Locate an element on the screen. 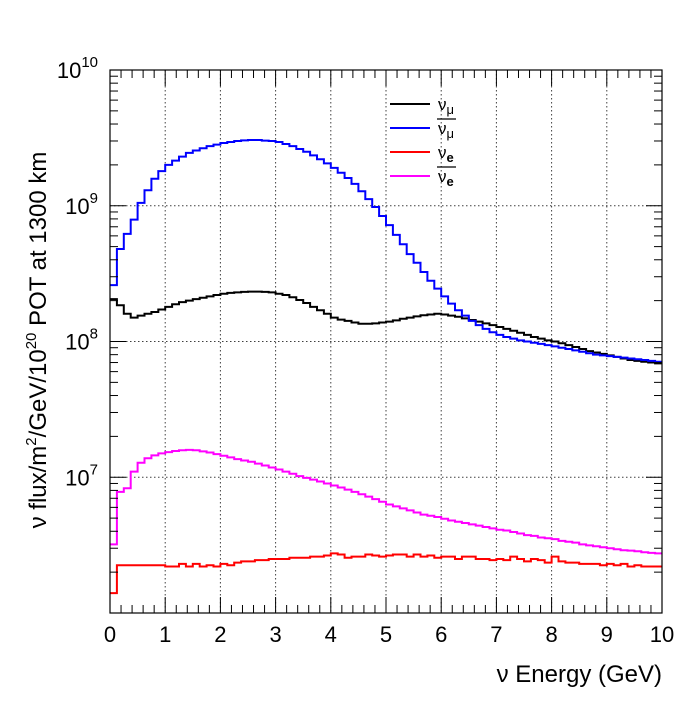  x-tick-label: 5 is located at coordinates (386, 634).